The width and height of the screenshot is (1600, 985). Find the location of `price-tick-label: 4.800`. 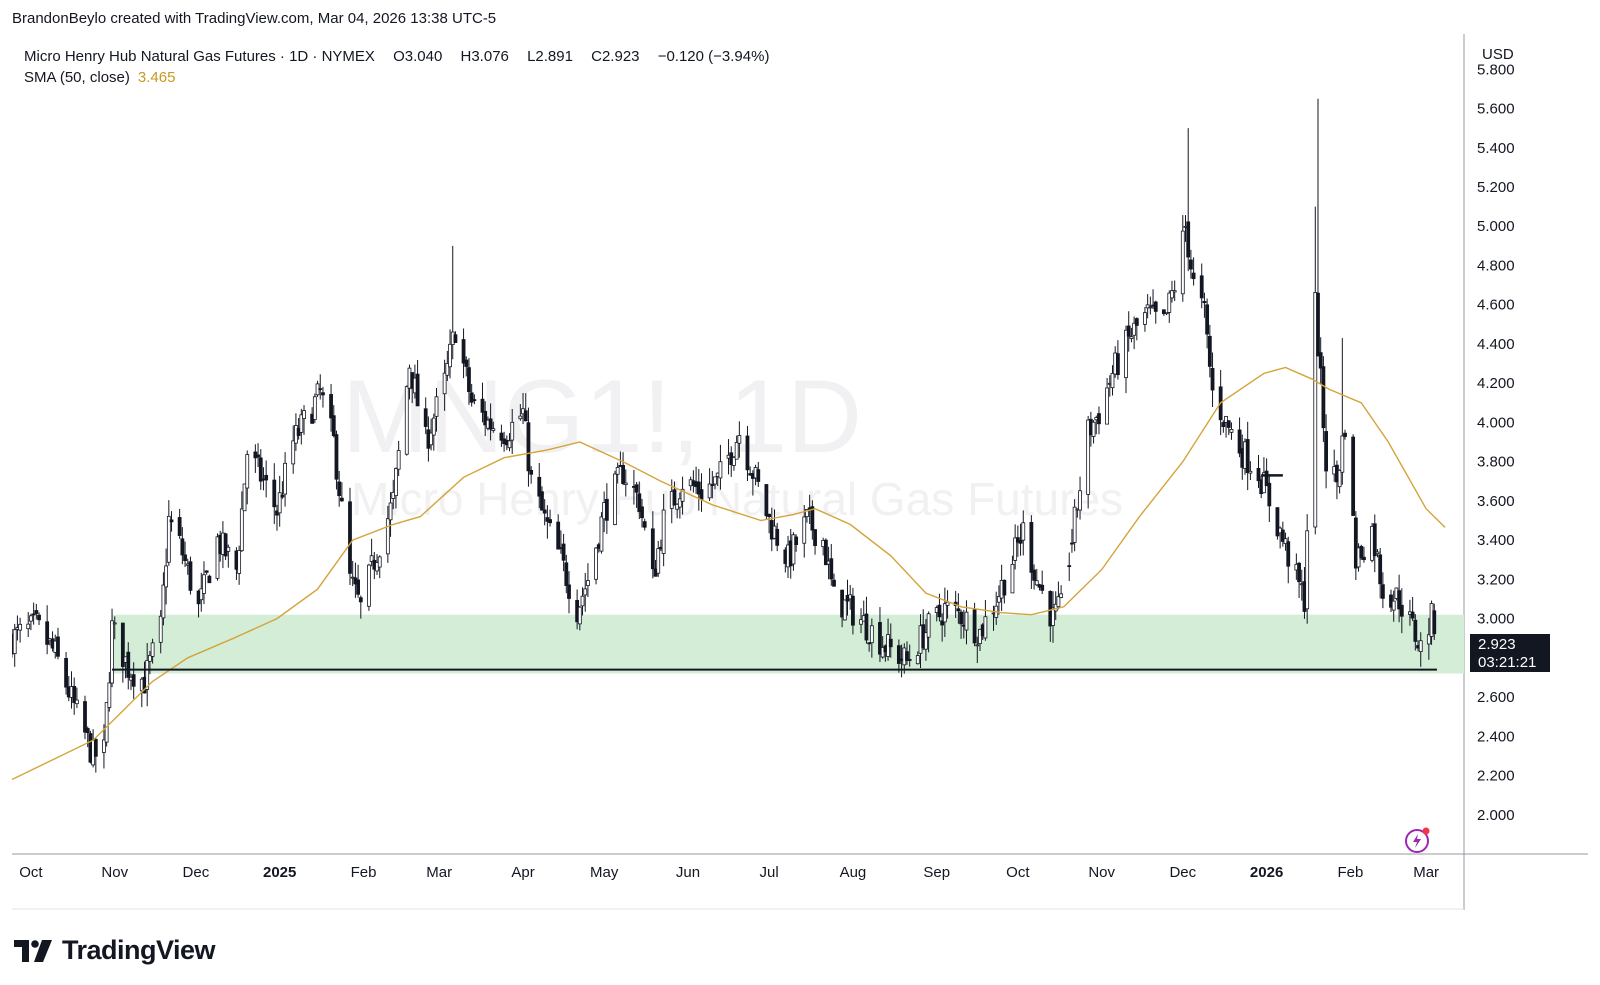

price-tick-label: 4.800 is located at coordinates (1496, 265).